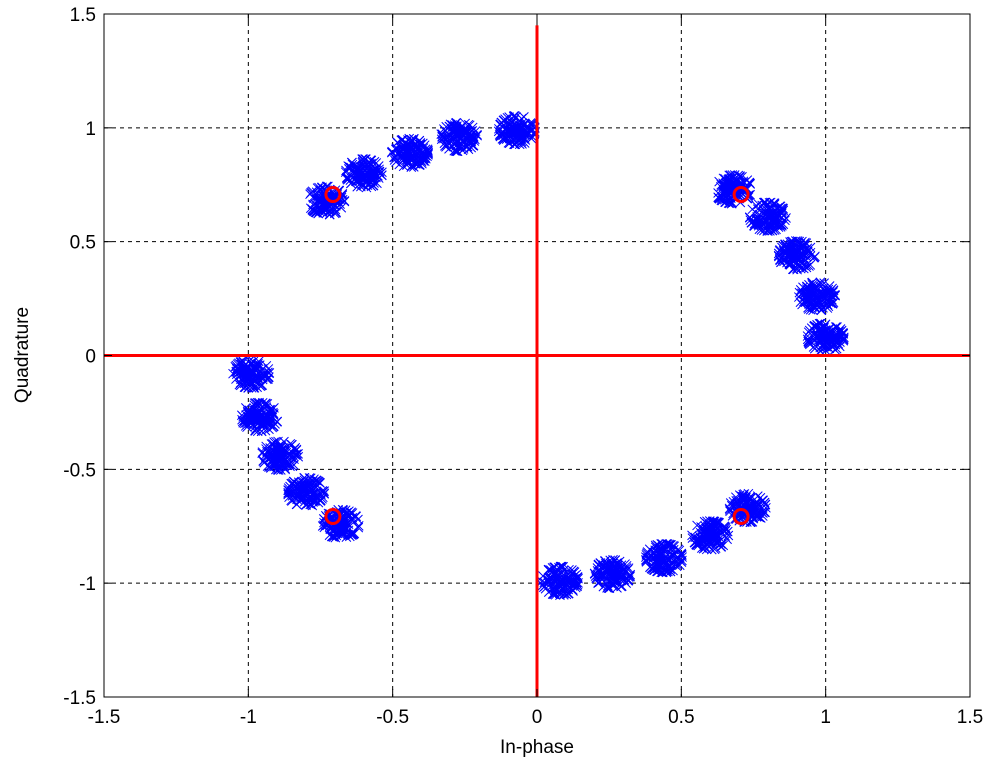 This screenshot has height=778, width=994. What do you see at coordinates (248, 717) in the screenshot?
I see `x-tick-label: -1` at bounding box center [248, 717].